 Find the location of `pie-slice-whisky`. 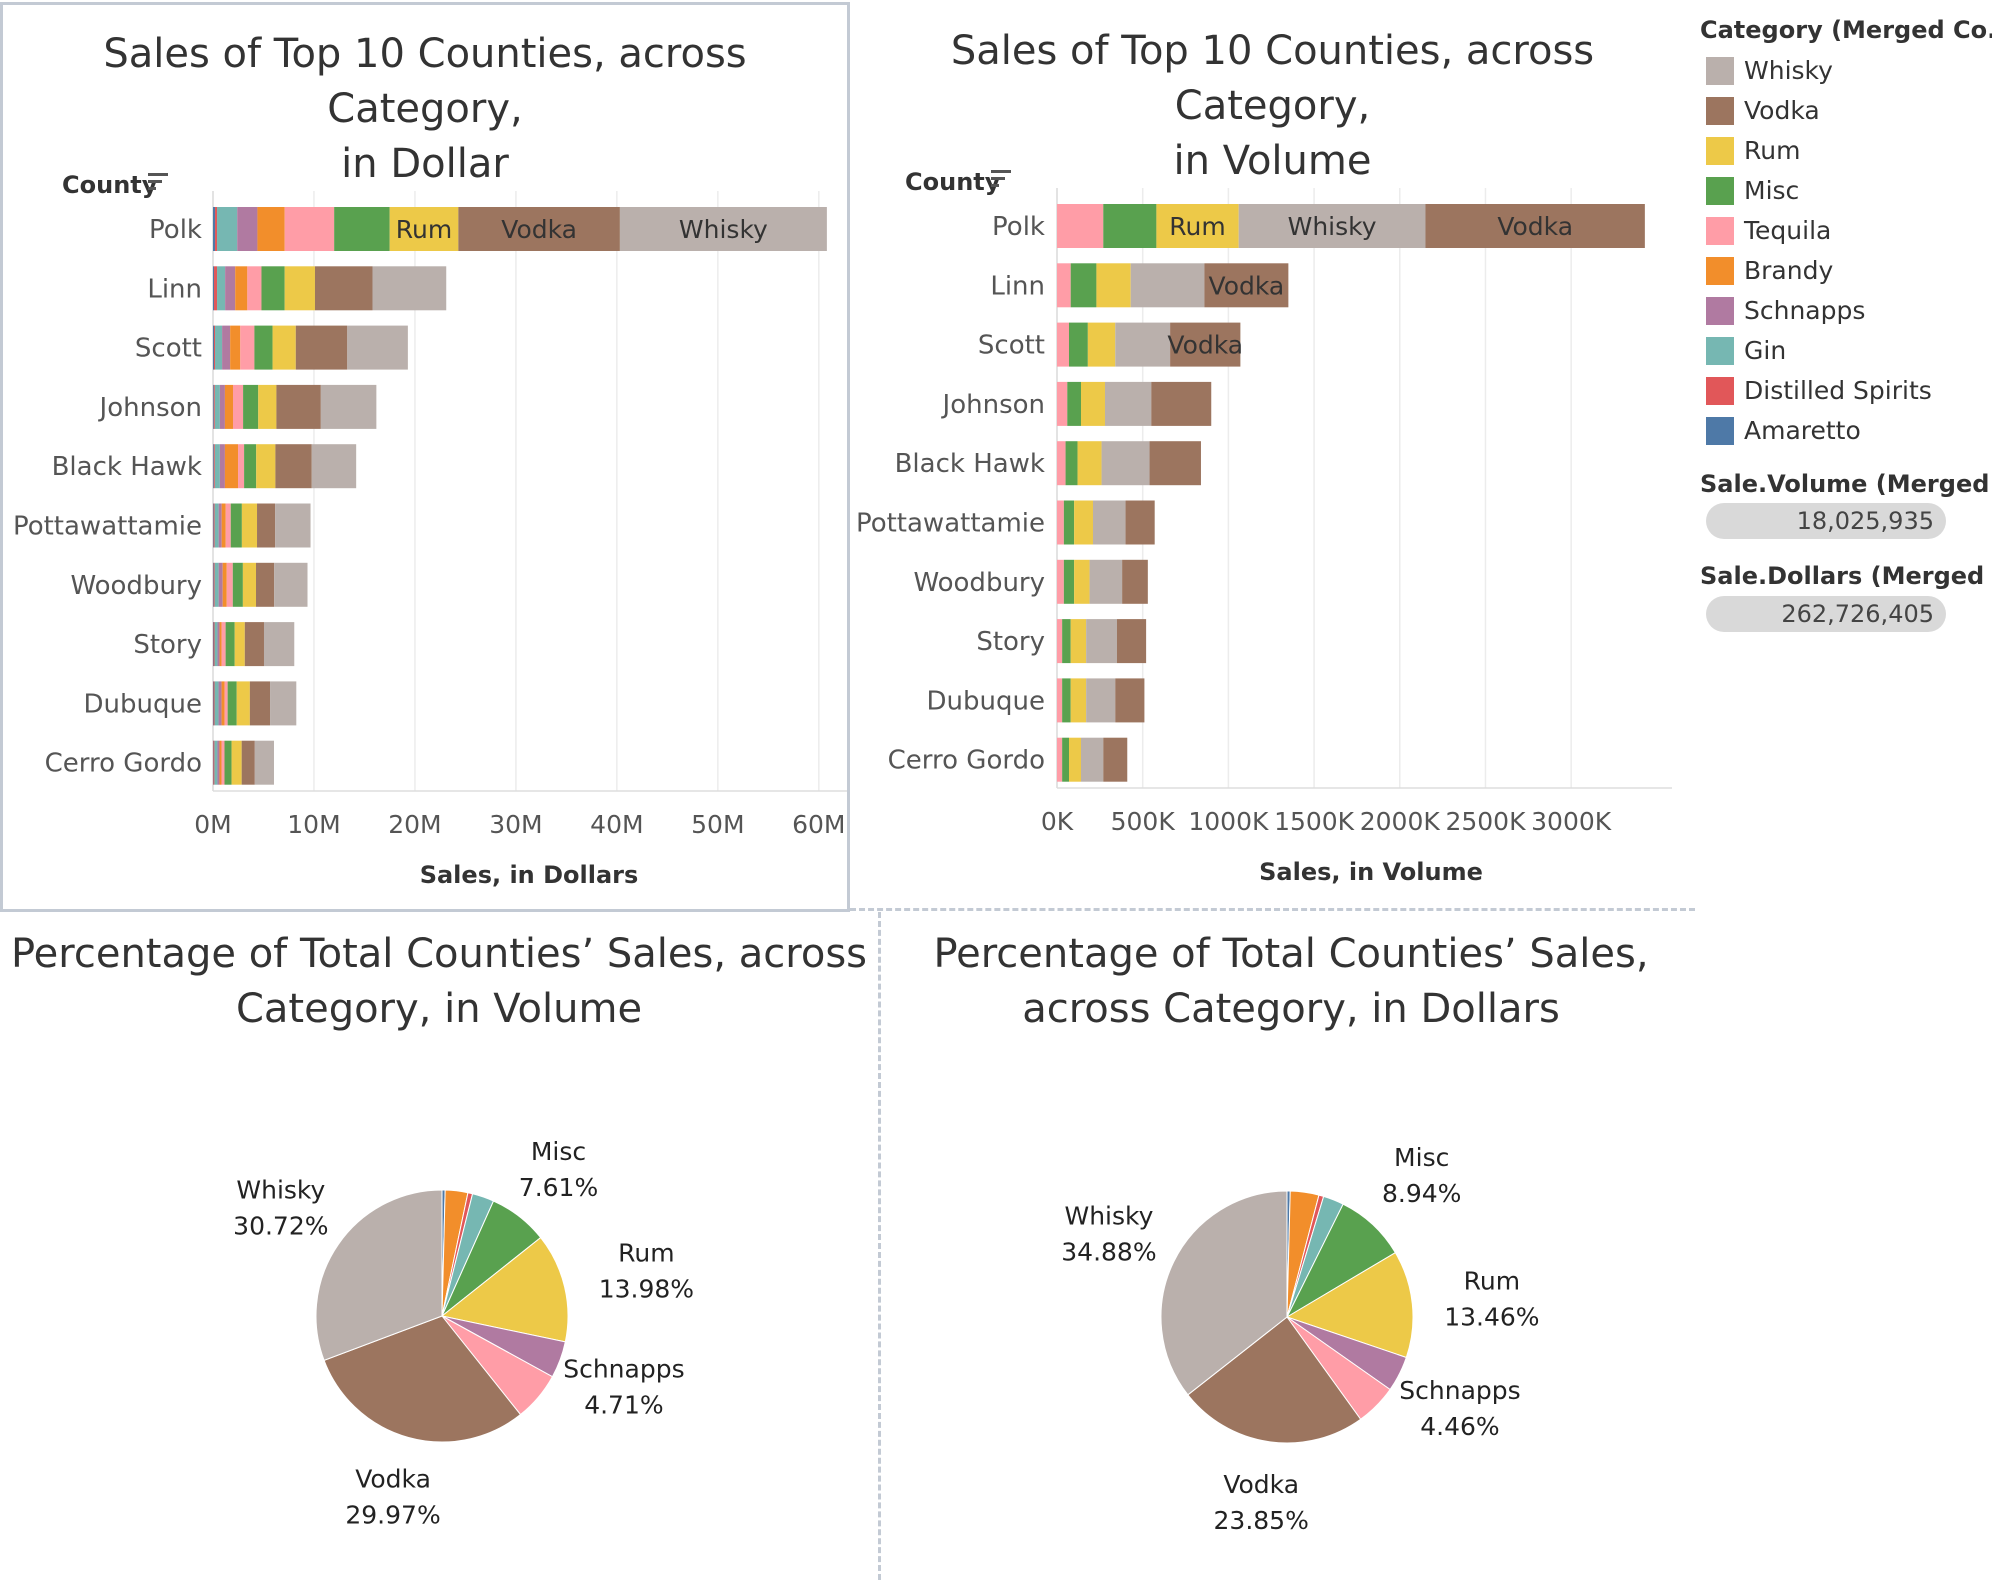

pie-slice-whisky is located at coordinates (1224, 1293).